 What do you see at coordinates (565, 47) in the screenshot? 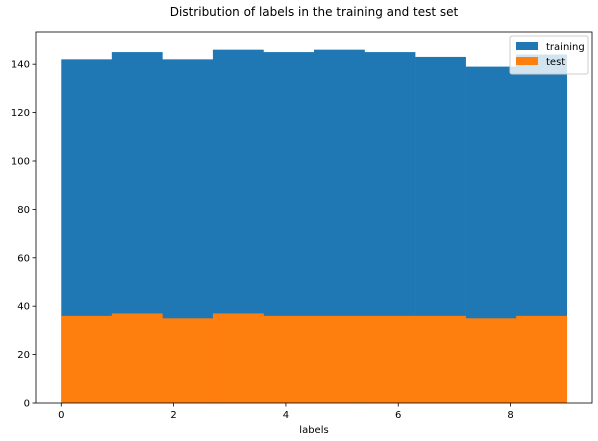
I see `legend-label-training: training` at bounding box center [565, 47].